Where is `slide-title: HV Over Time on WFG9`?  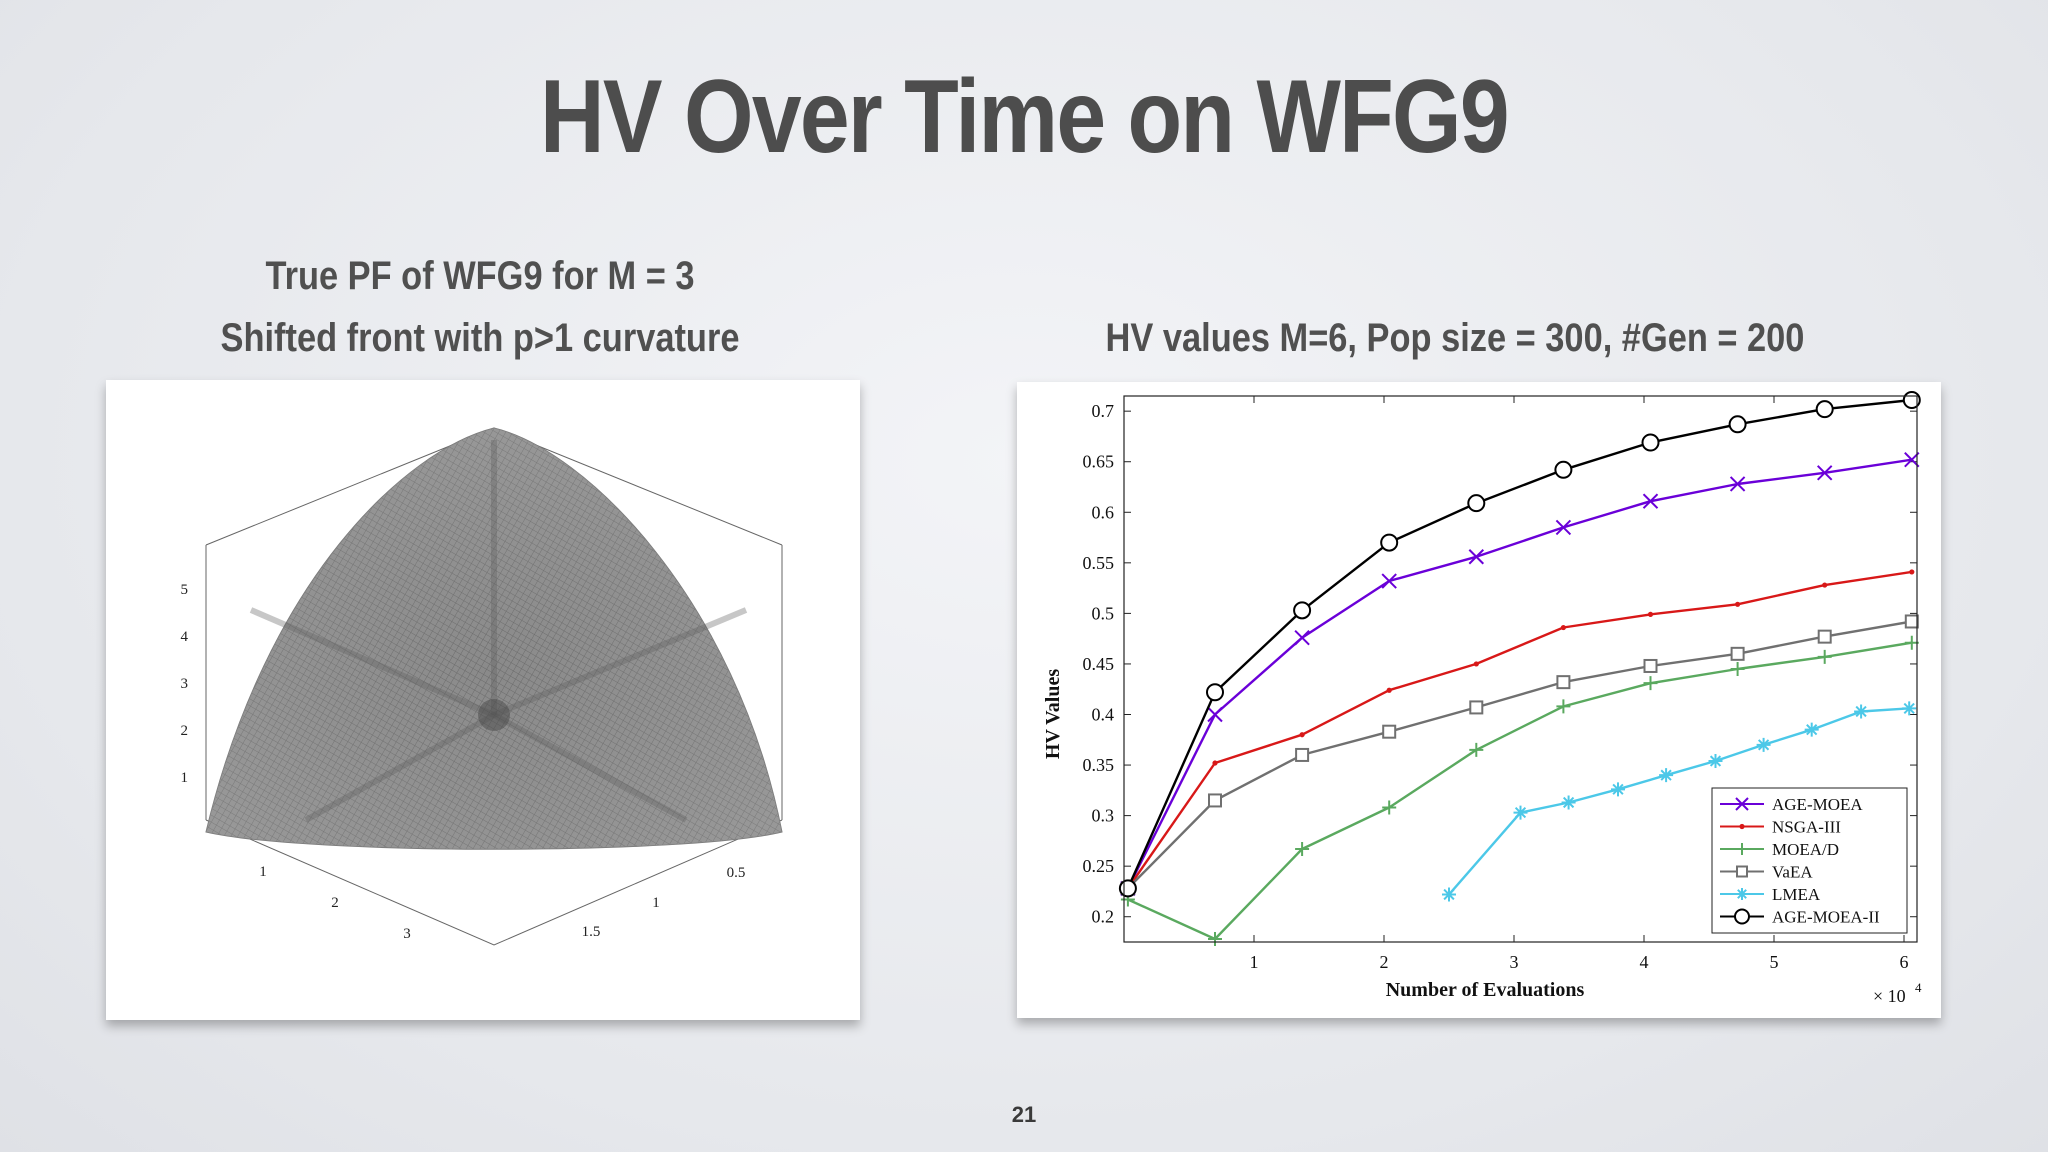
slide-title: HV Over Time on WFG9 is located at coordinates (1025, 117).